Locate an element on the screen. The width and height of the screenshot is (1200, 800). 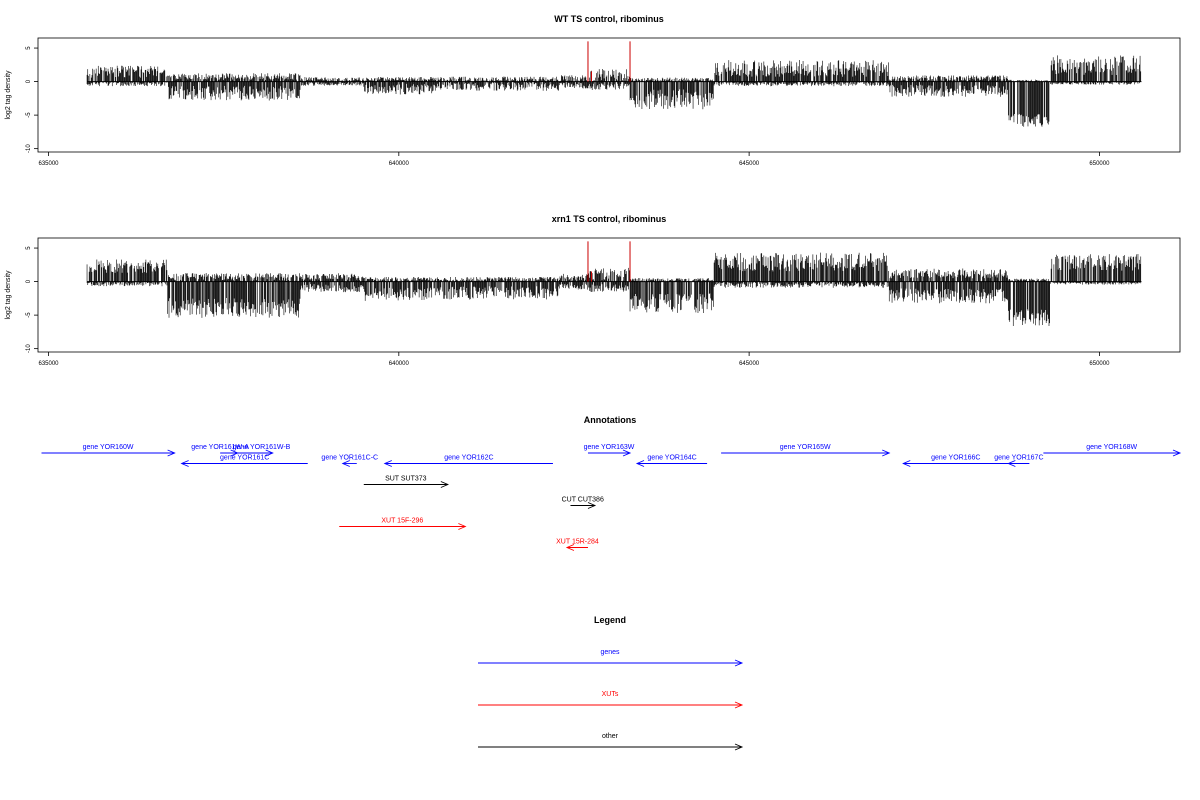
annotation-label: gene YOR160W is located at coordinates (108, 447).